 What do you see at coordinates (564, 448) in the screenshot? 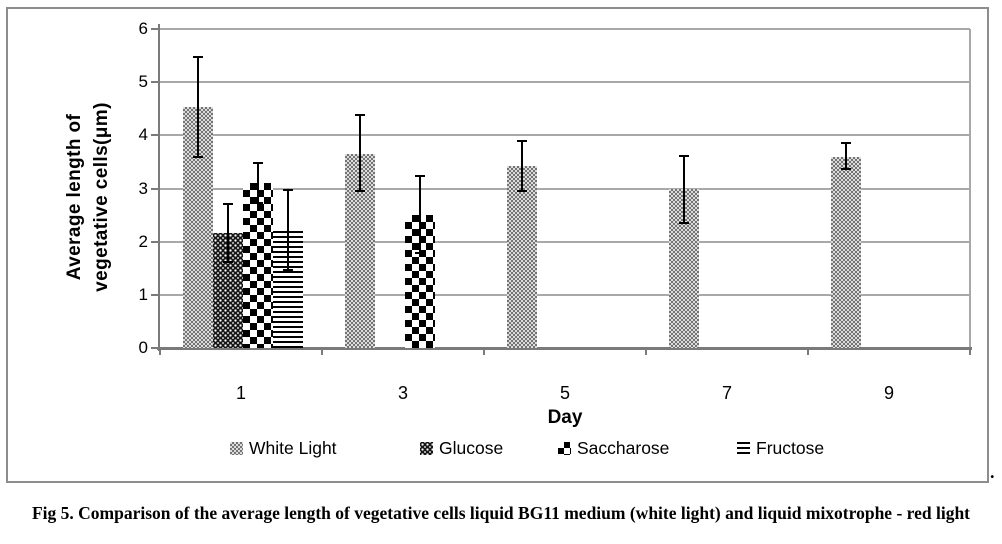
I see `legend-icon-saccharose` at bounding box center [564, 448].